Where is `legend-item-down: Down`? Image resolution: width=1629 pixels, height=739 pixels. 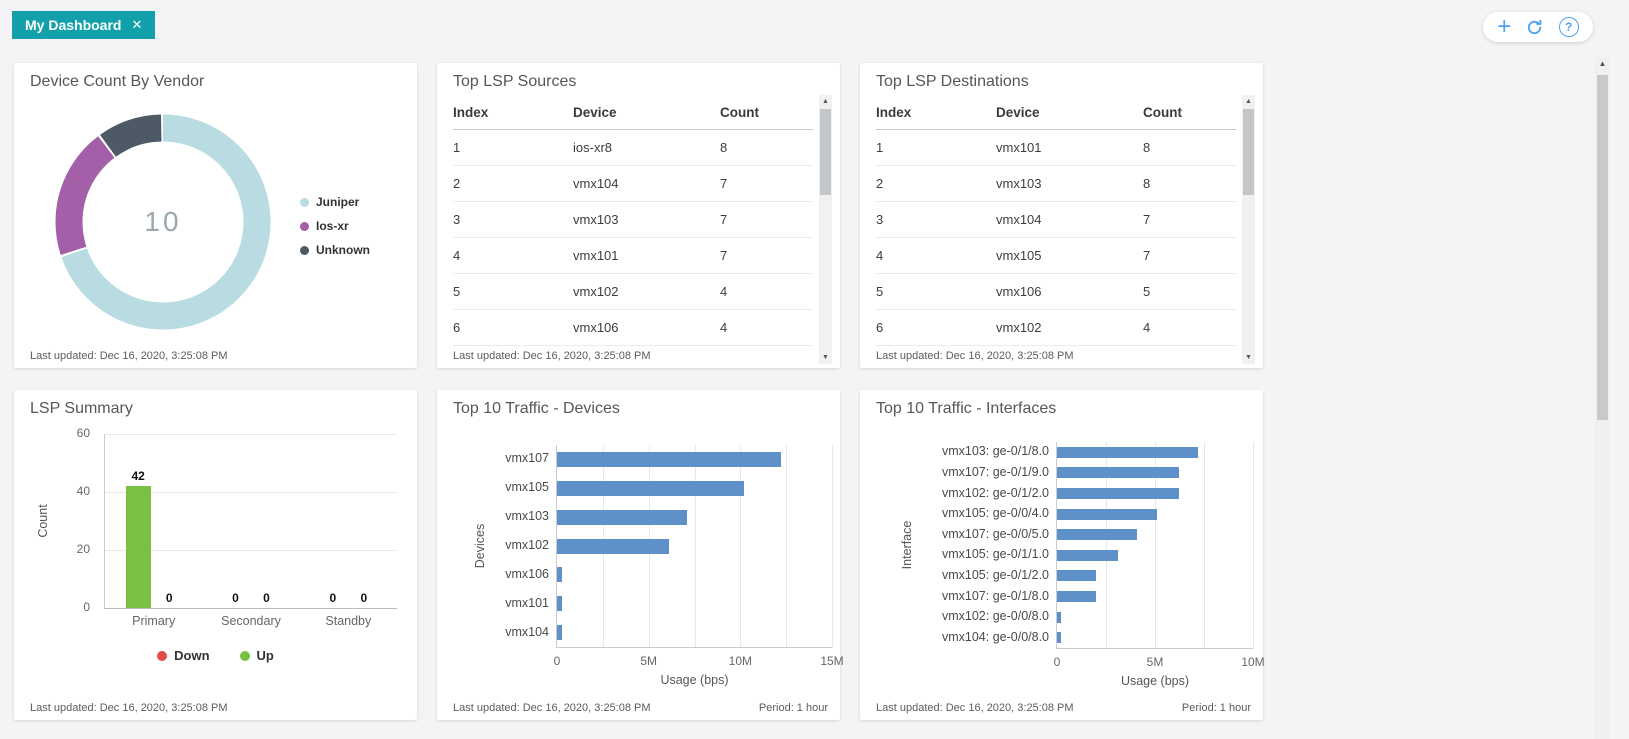 legend-item-down: Down is located at coordinates (183, 655).